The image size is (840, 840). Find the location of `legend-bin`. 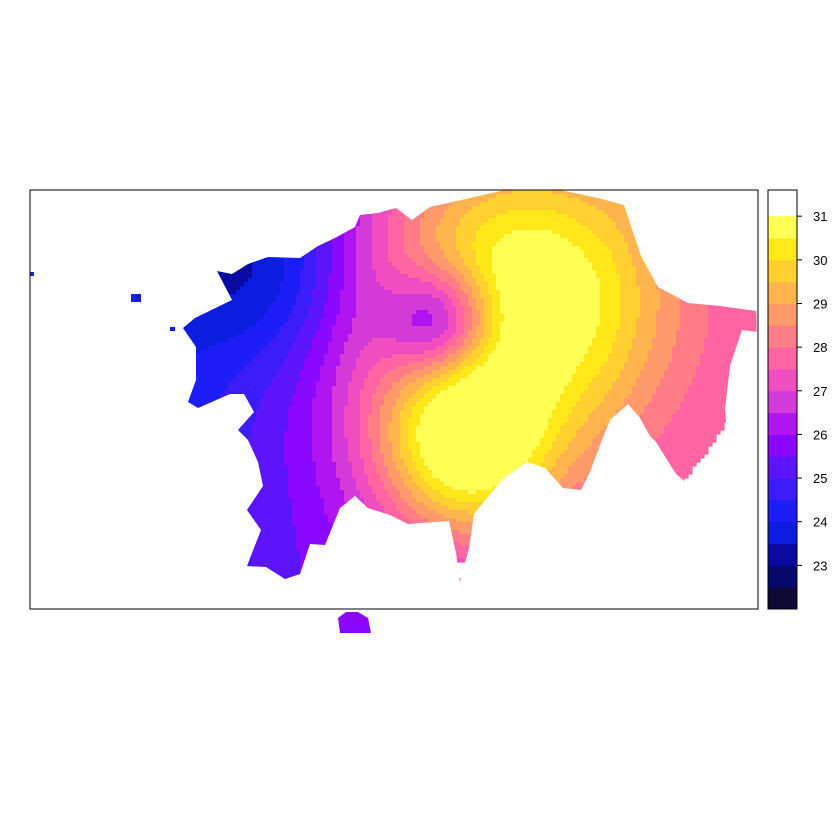

legend-bin is located at coordinates (782, 533).